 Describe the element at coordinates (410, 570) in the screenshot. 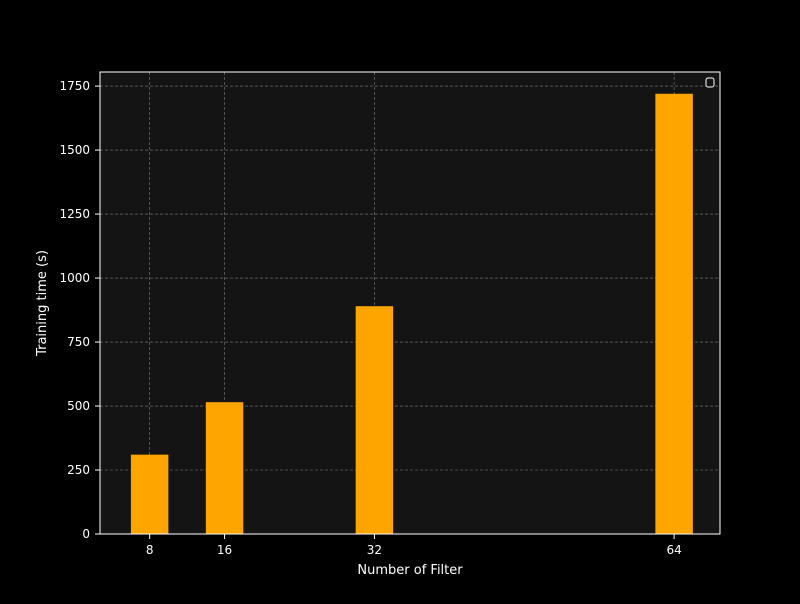

I see `x-axis-label: Number of Filter` at that location.